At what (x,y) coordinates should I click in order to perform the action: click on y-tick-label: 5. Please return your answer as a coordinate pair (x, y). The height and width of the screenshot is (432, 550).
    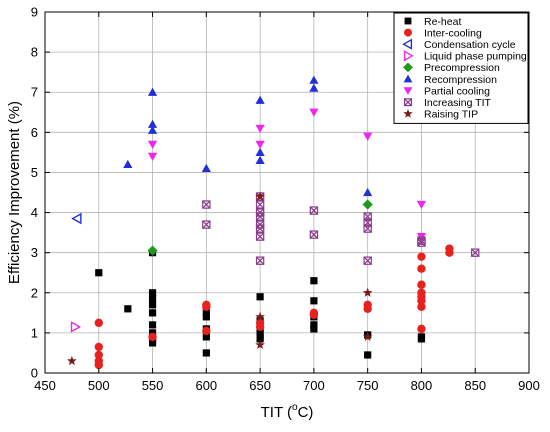
    Looking at the image, I should click on (34, 172).